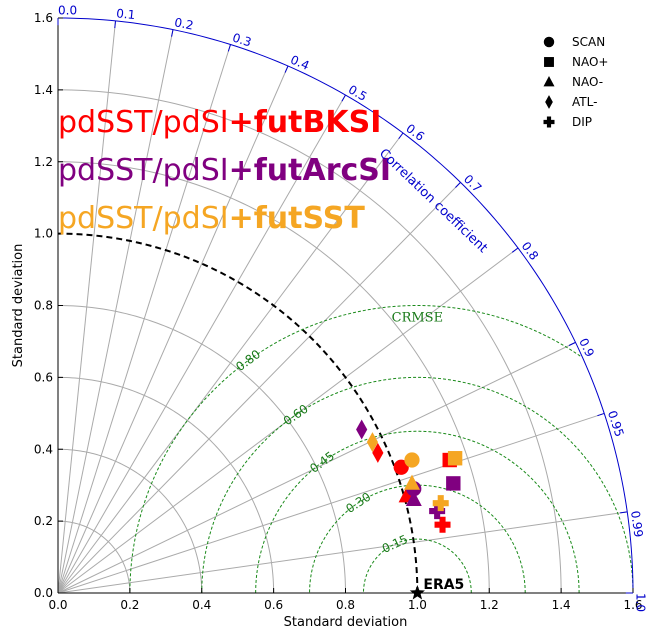 The image size is (649, 629). Describe the element at coordinates (590, 62) in the screenshot. I see `legend-label: NAO+` at that location.